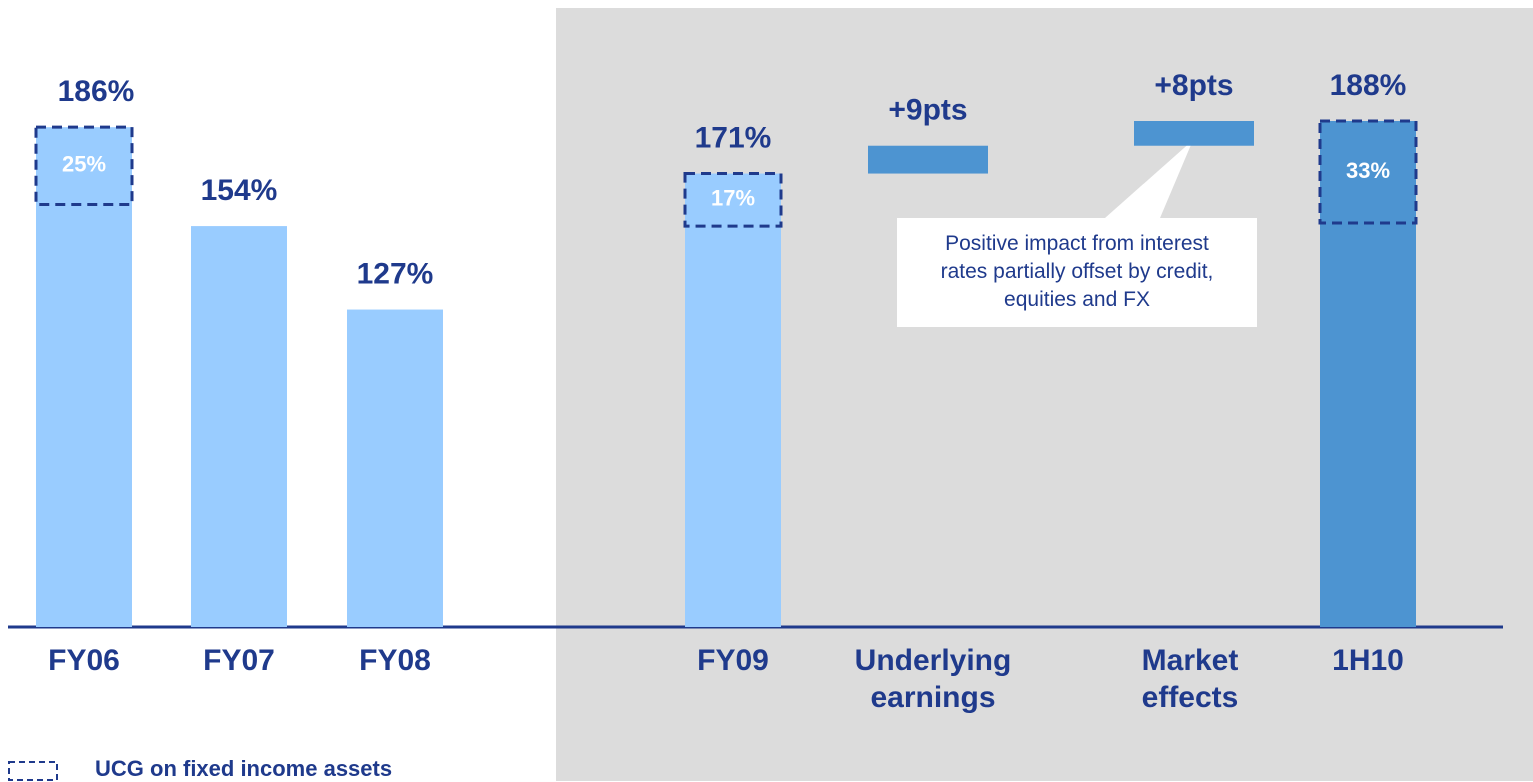 This screenshot has width=1533, height=782. Describe the element at coordinates (239, 190) in the screenshot. I see `value-label: 154%` at that location.